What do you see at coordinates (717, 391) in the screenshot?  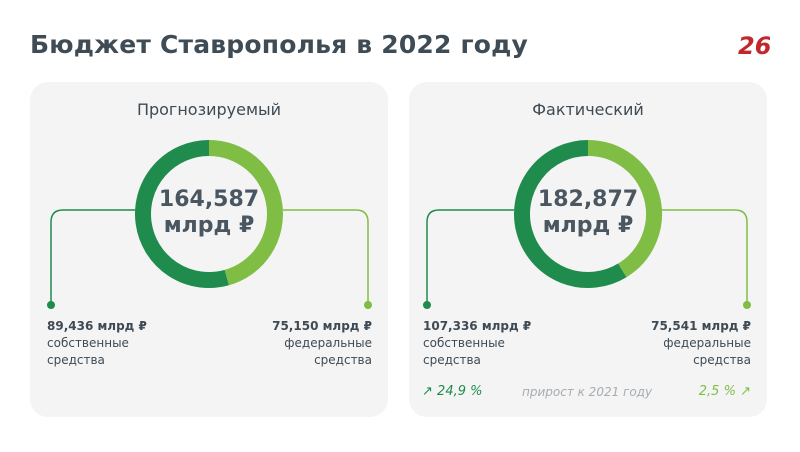 I see `federal-growth-value: 2,5 %` at bounding box center [717, 391].